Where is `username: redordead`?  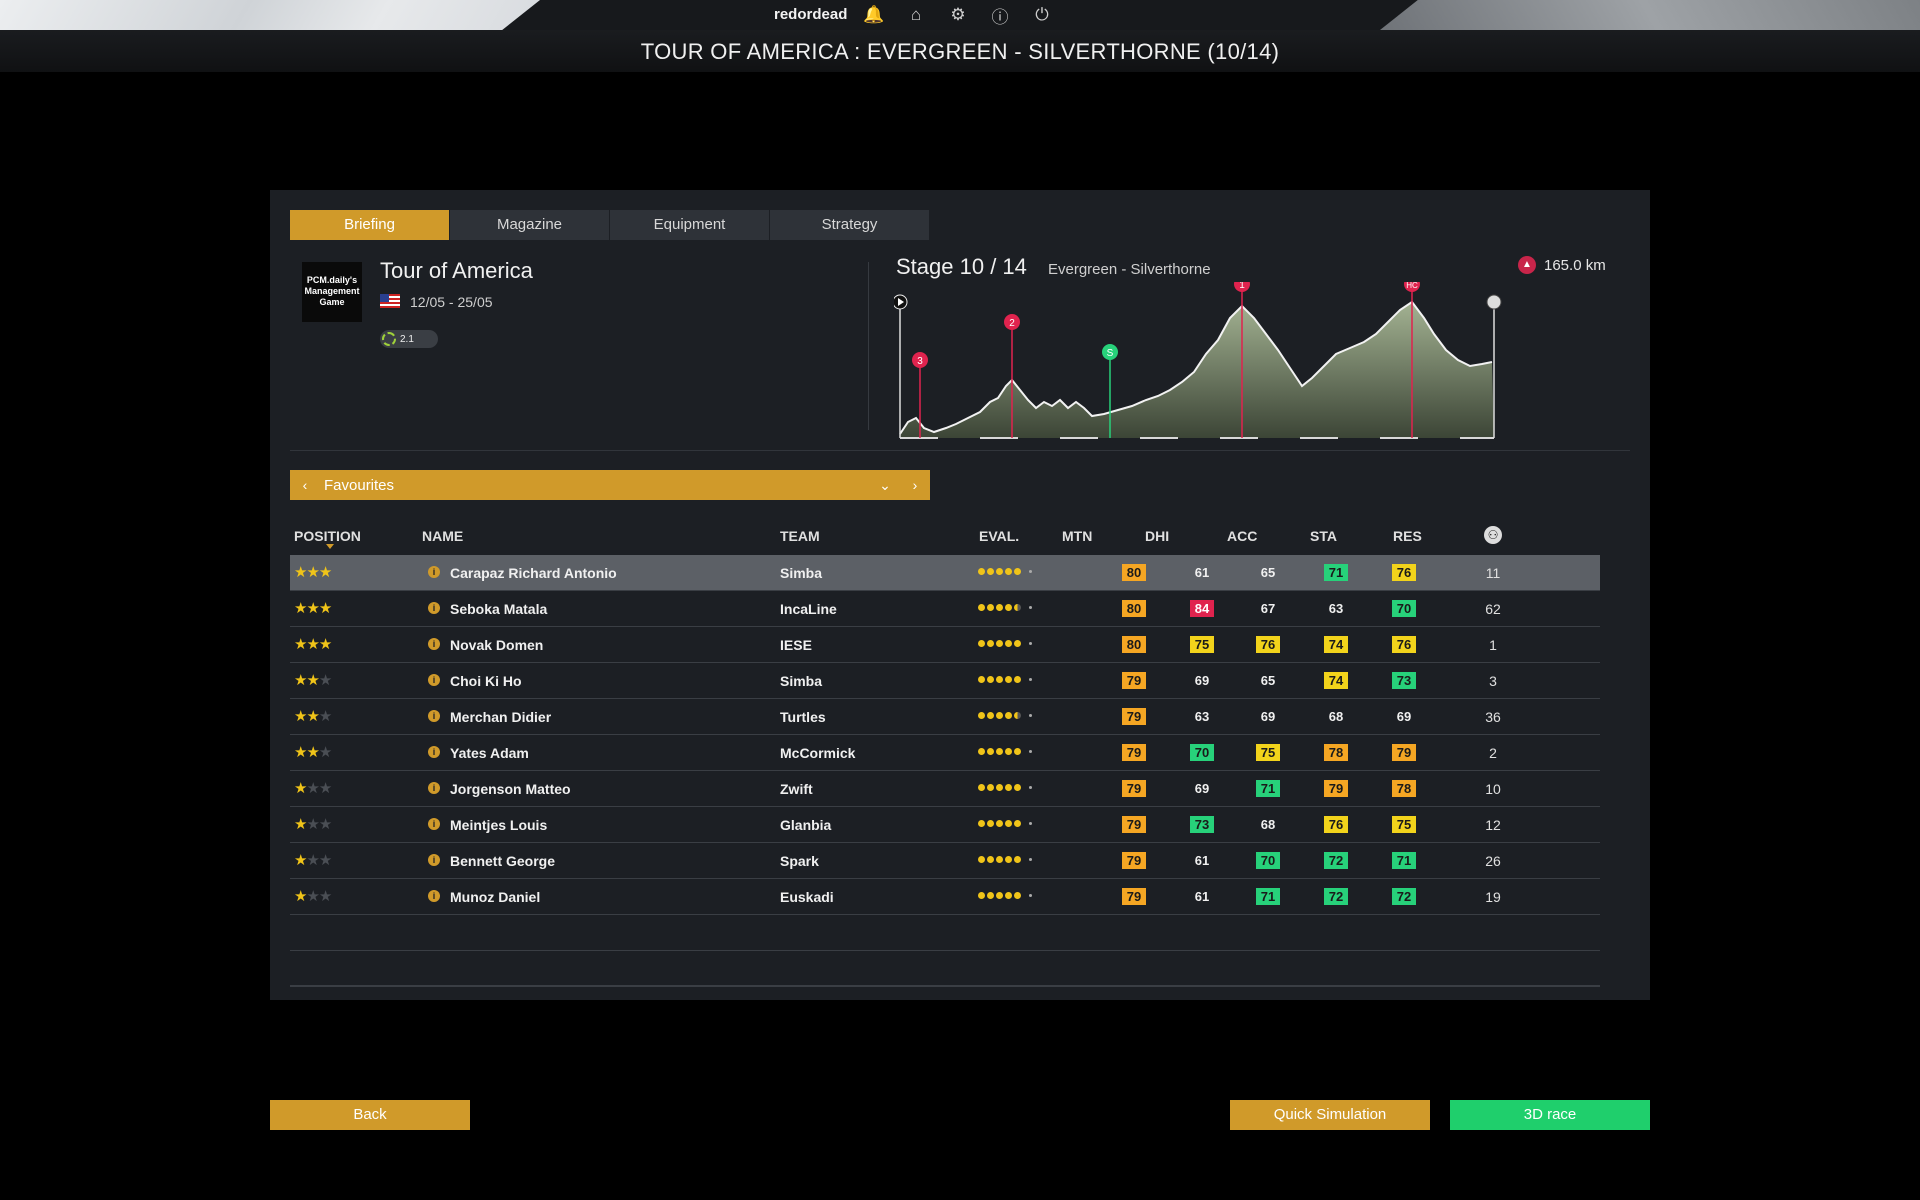 username: redordead is located at coordinates (811, 14).